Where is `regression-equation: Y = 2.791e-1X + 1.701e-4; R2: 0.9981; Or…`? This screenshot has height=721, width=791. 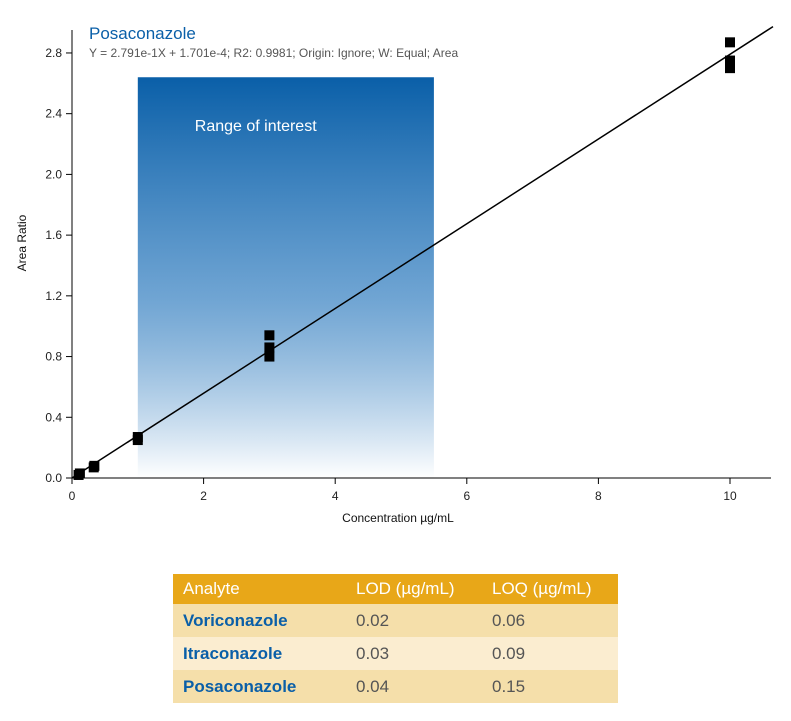
regression-equation: Y = 2.791e-1X + 1.701e-4; R2: 0.9981; Or… is located at coordinates (273, 53).